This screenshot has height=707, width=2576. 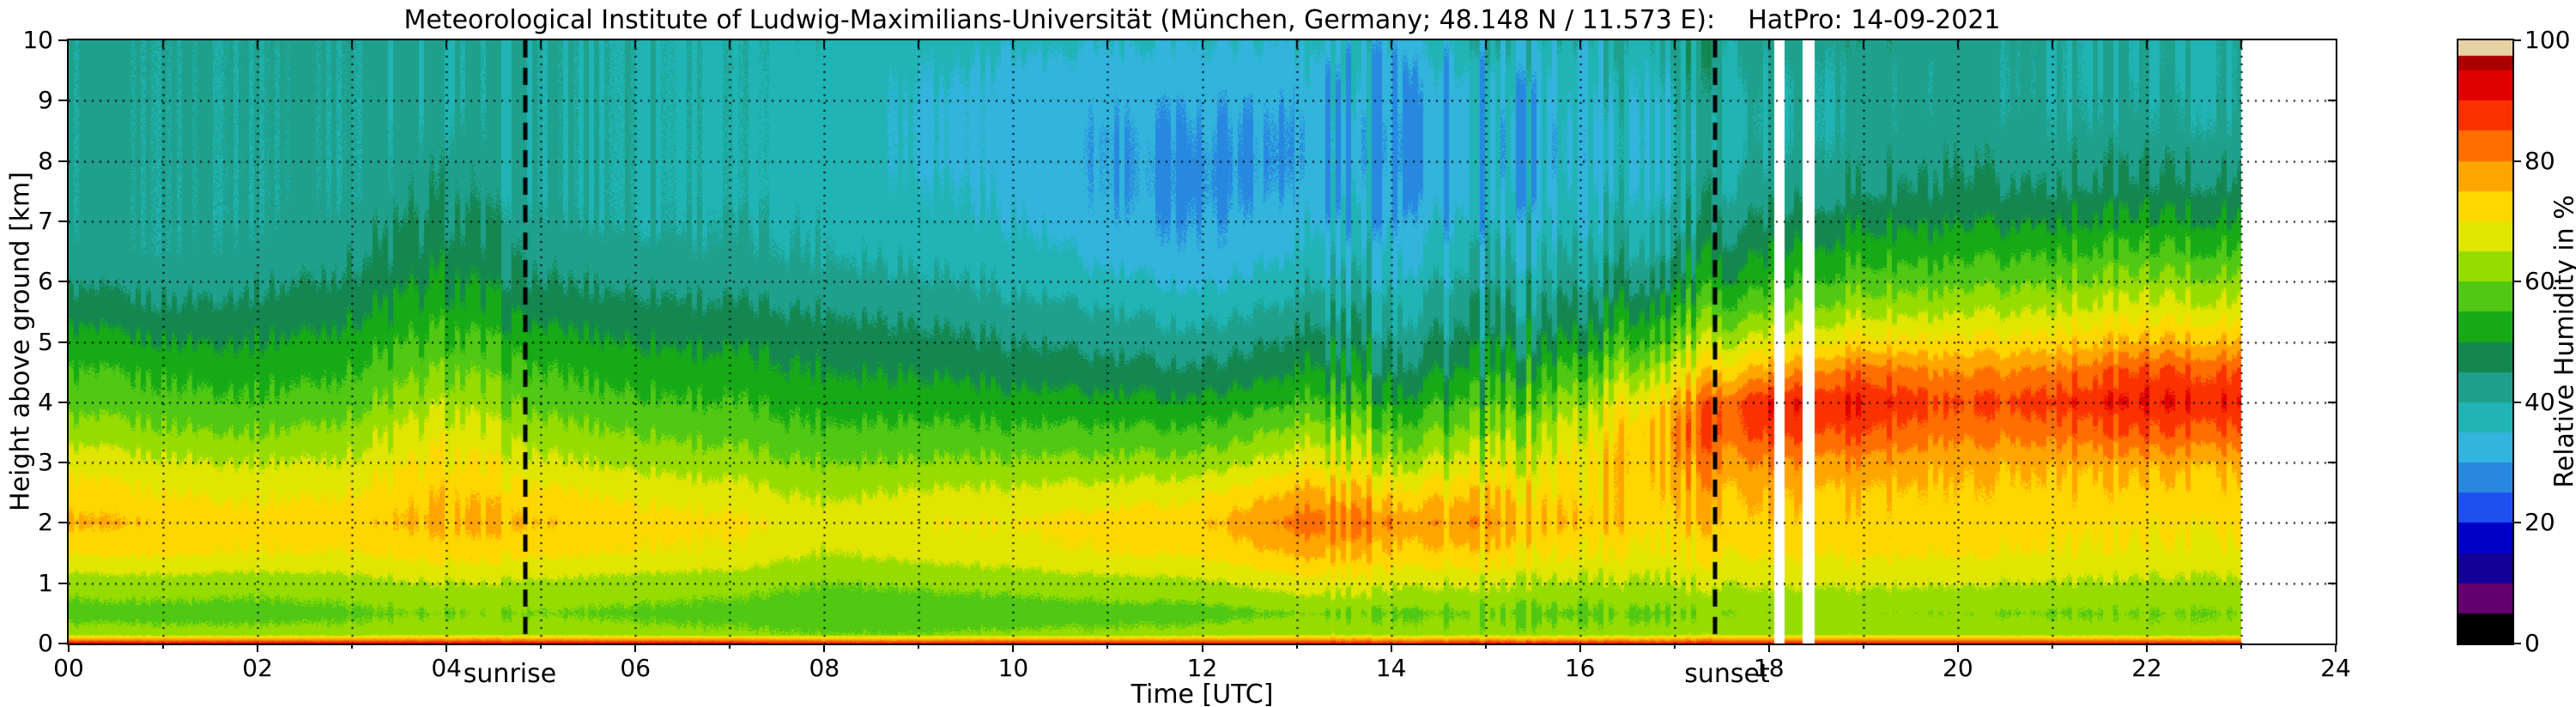 I want to click on y-tick-label: 3, so click(x=45, y=462).